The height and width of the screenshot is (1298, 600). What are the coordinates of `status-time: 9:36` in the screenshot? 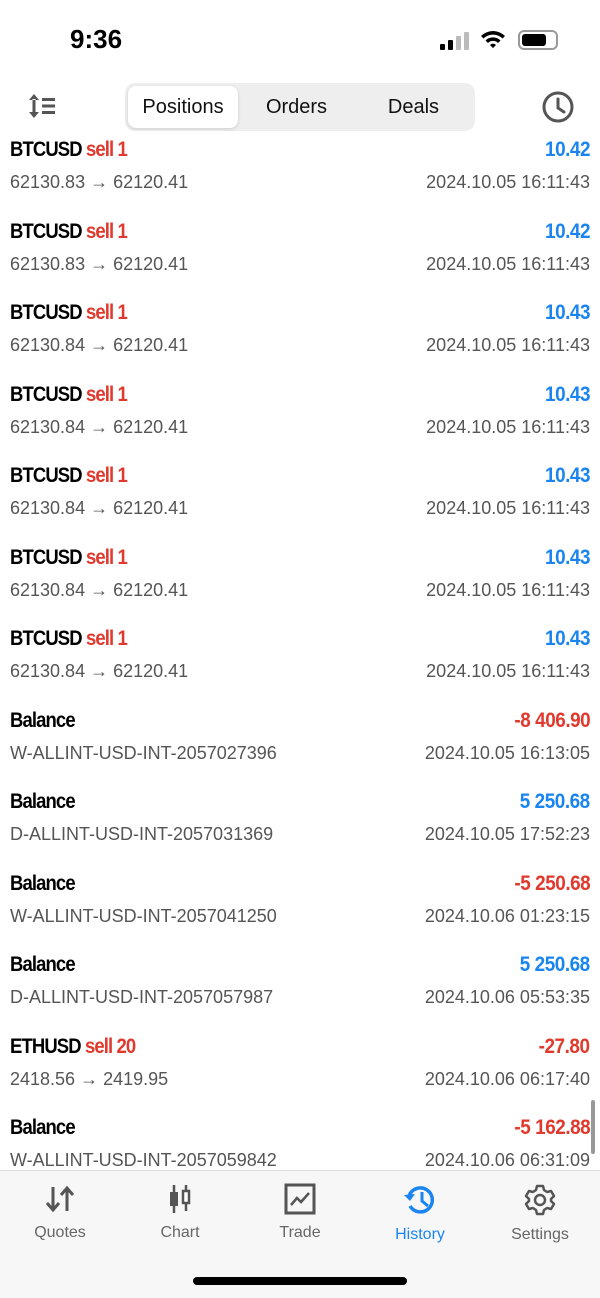 It's located at (96, 39).